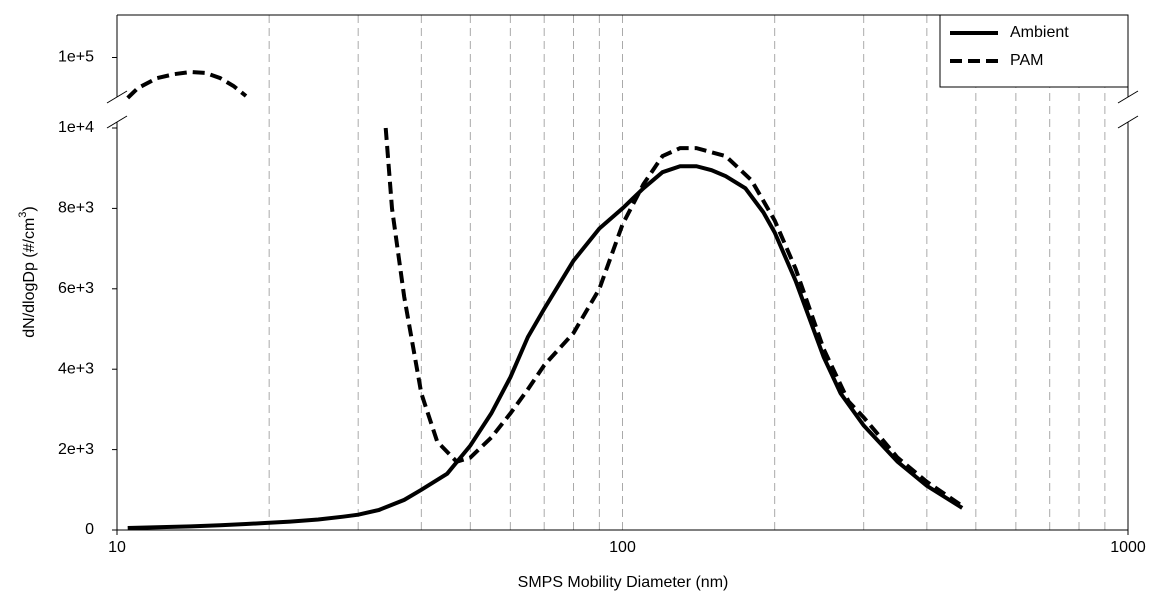  What do you see at coordinates (622, 547) in the screenshot?
I see `x-tick-label: 100` at bounding box center [622, 547].